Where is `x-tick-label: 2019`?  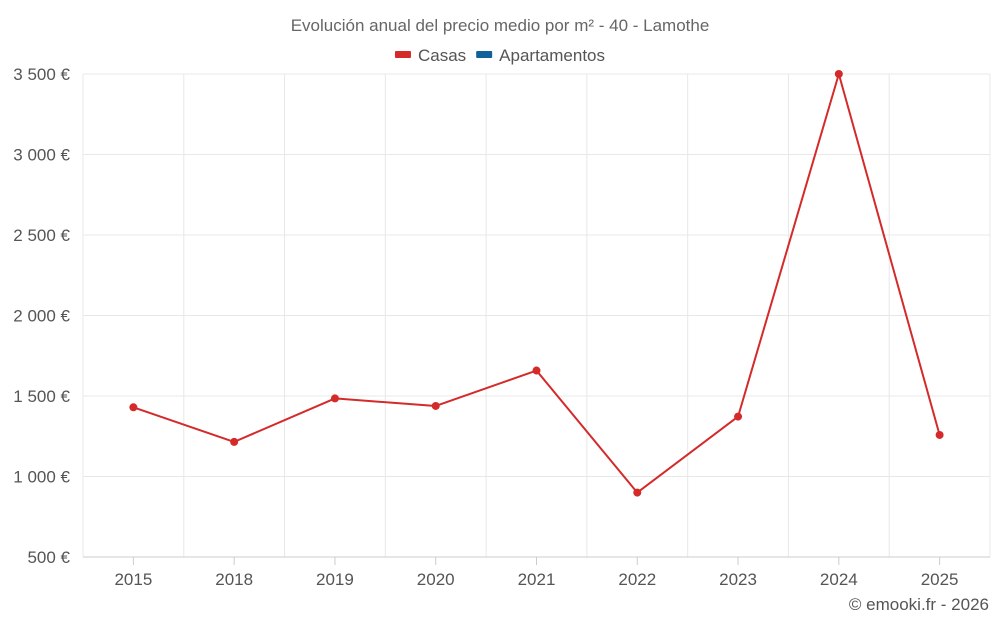 x-tick-label: 2019 is located at coordinates (335, 579).